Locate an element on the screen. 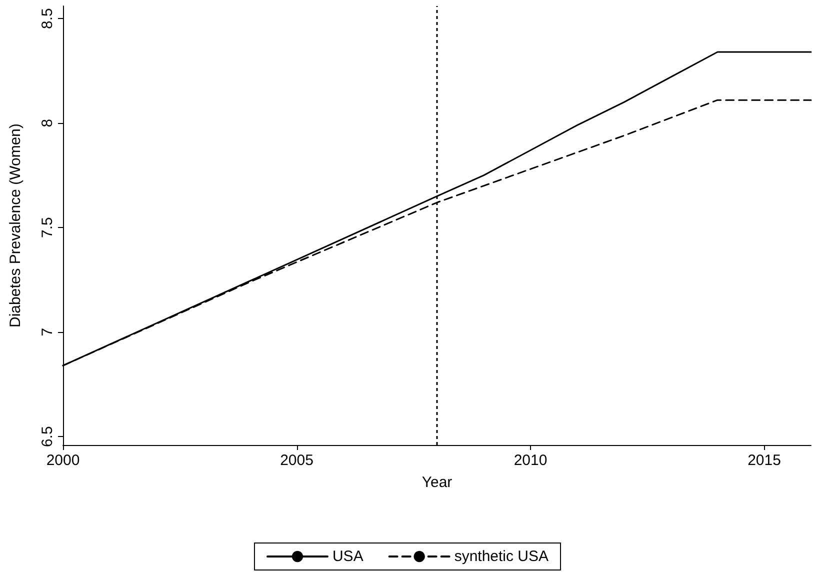  y-tick-label: 7.5 is located at coordinates (47, 227).